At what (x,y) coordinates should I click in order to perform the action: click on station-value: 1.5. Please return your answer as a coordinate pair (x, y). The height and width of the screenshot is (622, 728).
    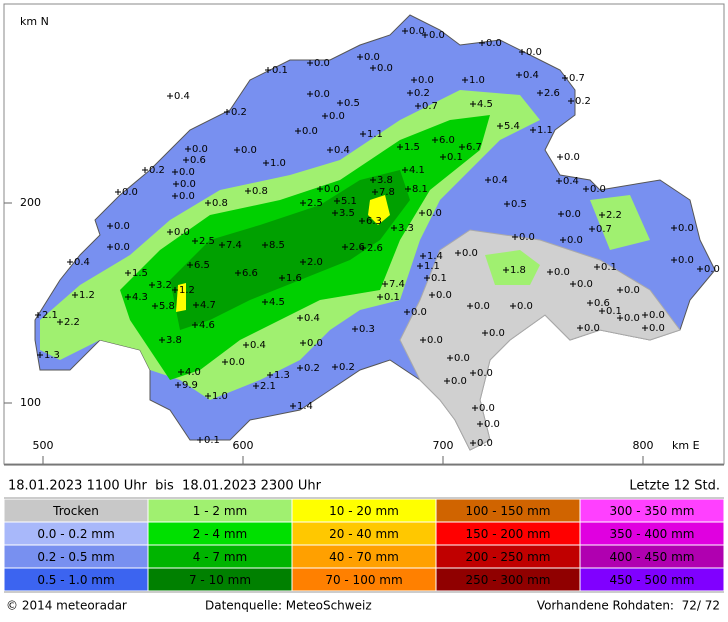
    Looking at the image, I should click on (140, 273).